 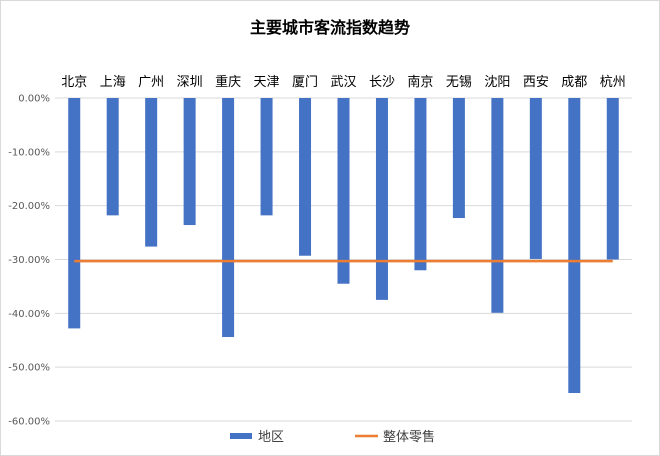 I want to click on legend-label-line: 整体零售, so click(x=409, y=437).